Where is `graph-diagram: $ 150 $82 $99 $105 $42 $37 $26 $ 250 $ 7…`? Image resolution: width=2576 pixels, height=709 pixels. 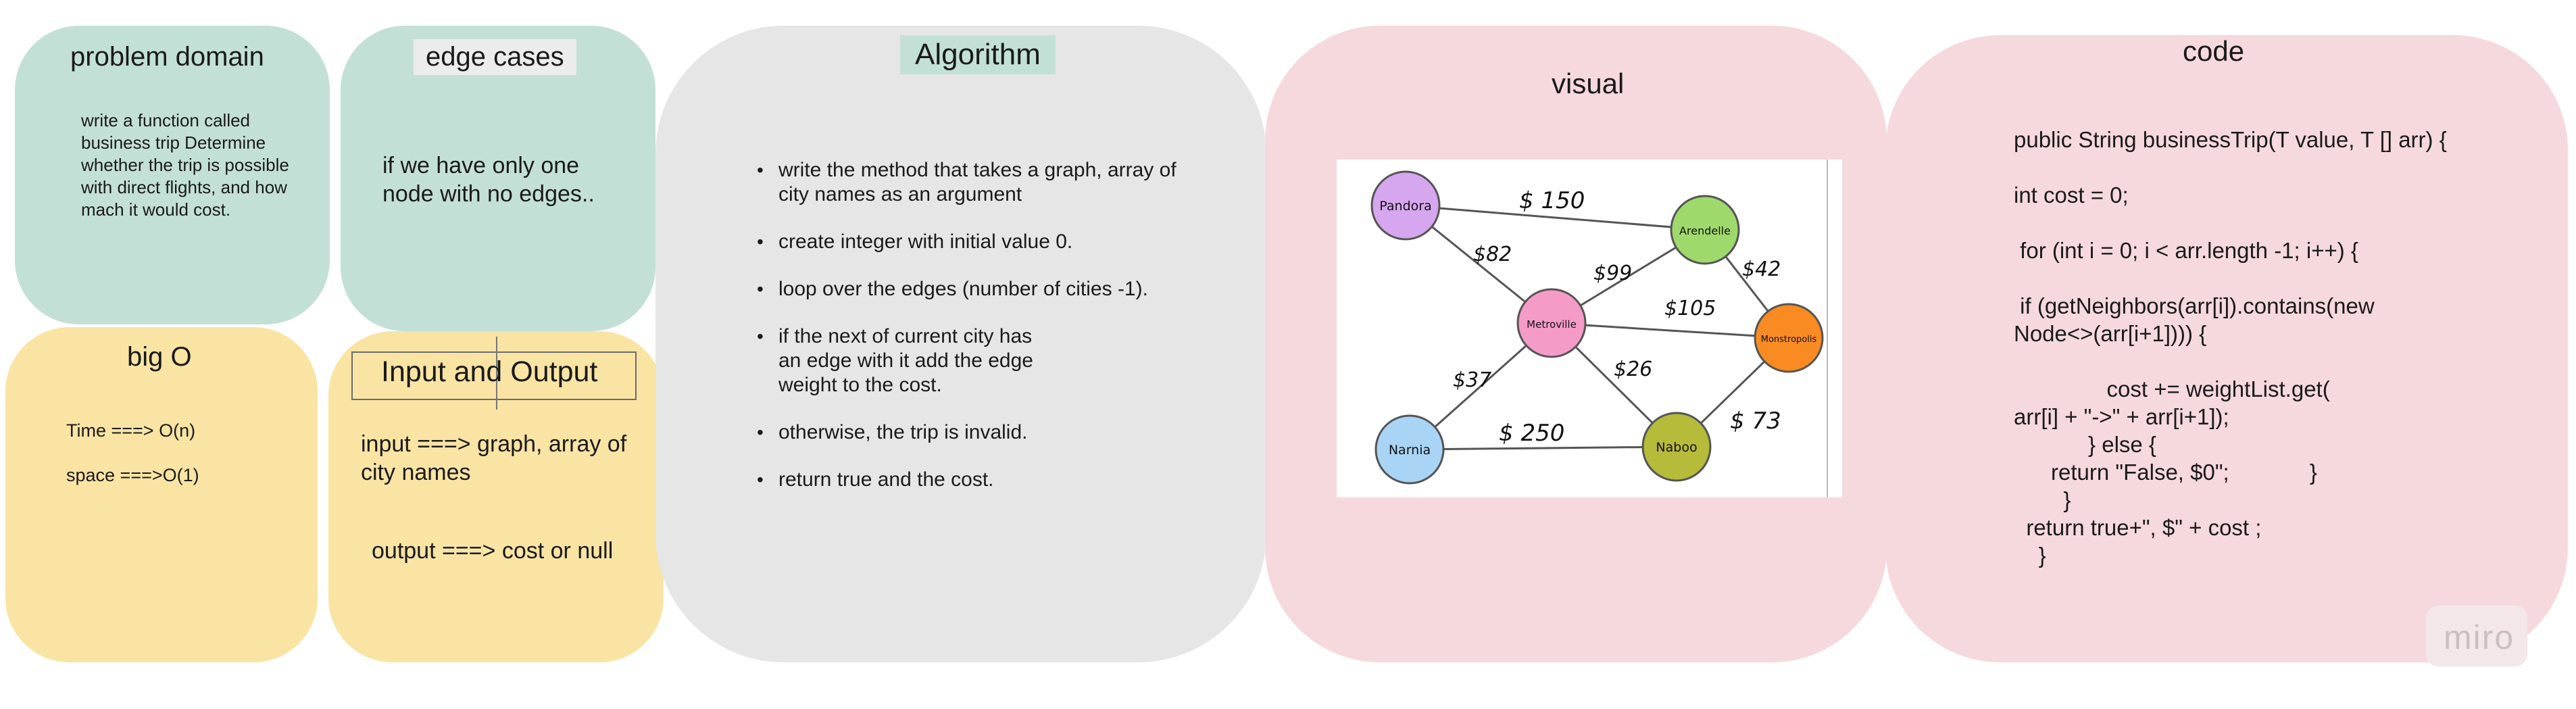
graph-diagram: $ 150 $82 $99 $105 $42 $37 $26 $ 250 $ 7… is located at coordinates (1599, 328).